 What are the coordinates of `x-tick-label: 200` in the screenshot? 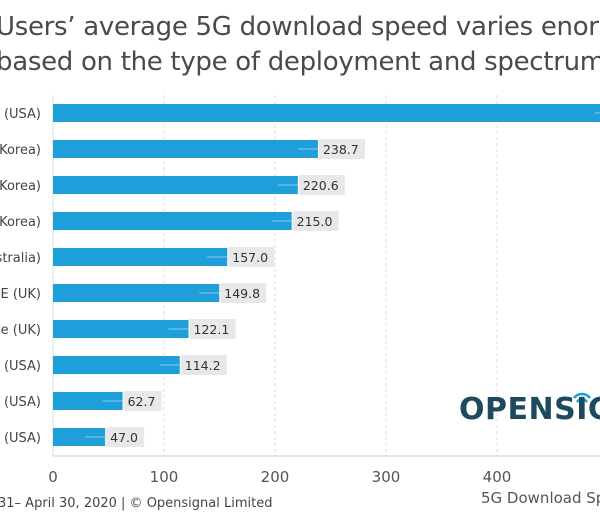 It's located at (275, 477).